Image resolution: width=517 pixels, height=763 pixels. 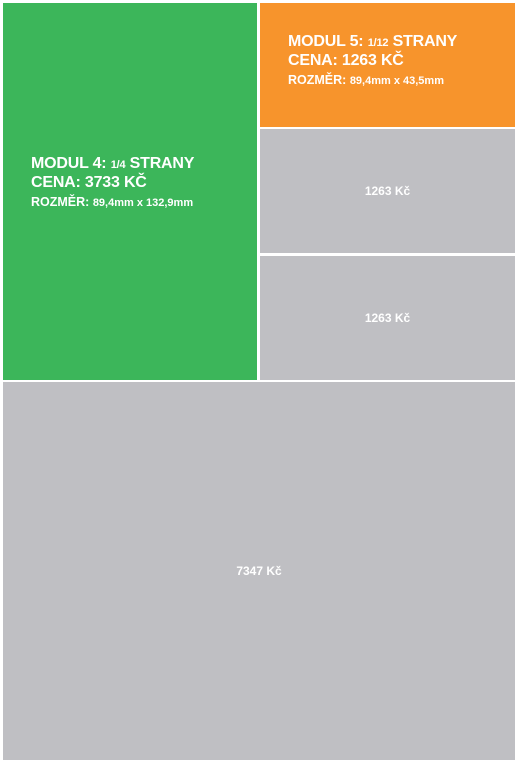 I want to click on module-4-price: CENA: 3733 KČ, so click(x=89, y=182).